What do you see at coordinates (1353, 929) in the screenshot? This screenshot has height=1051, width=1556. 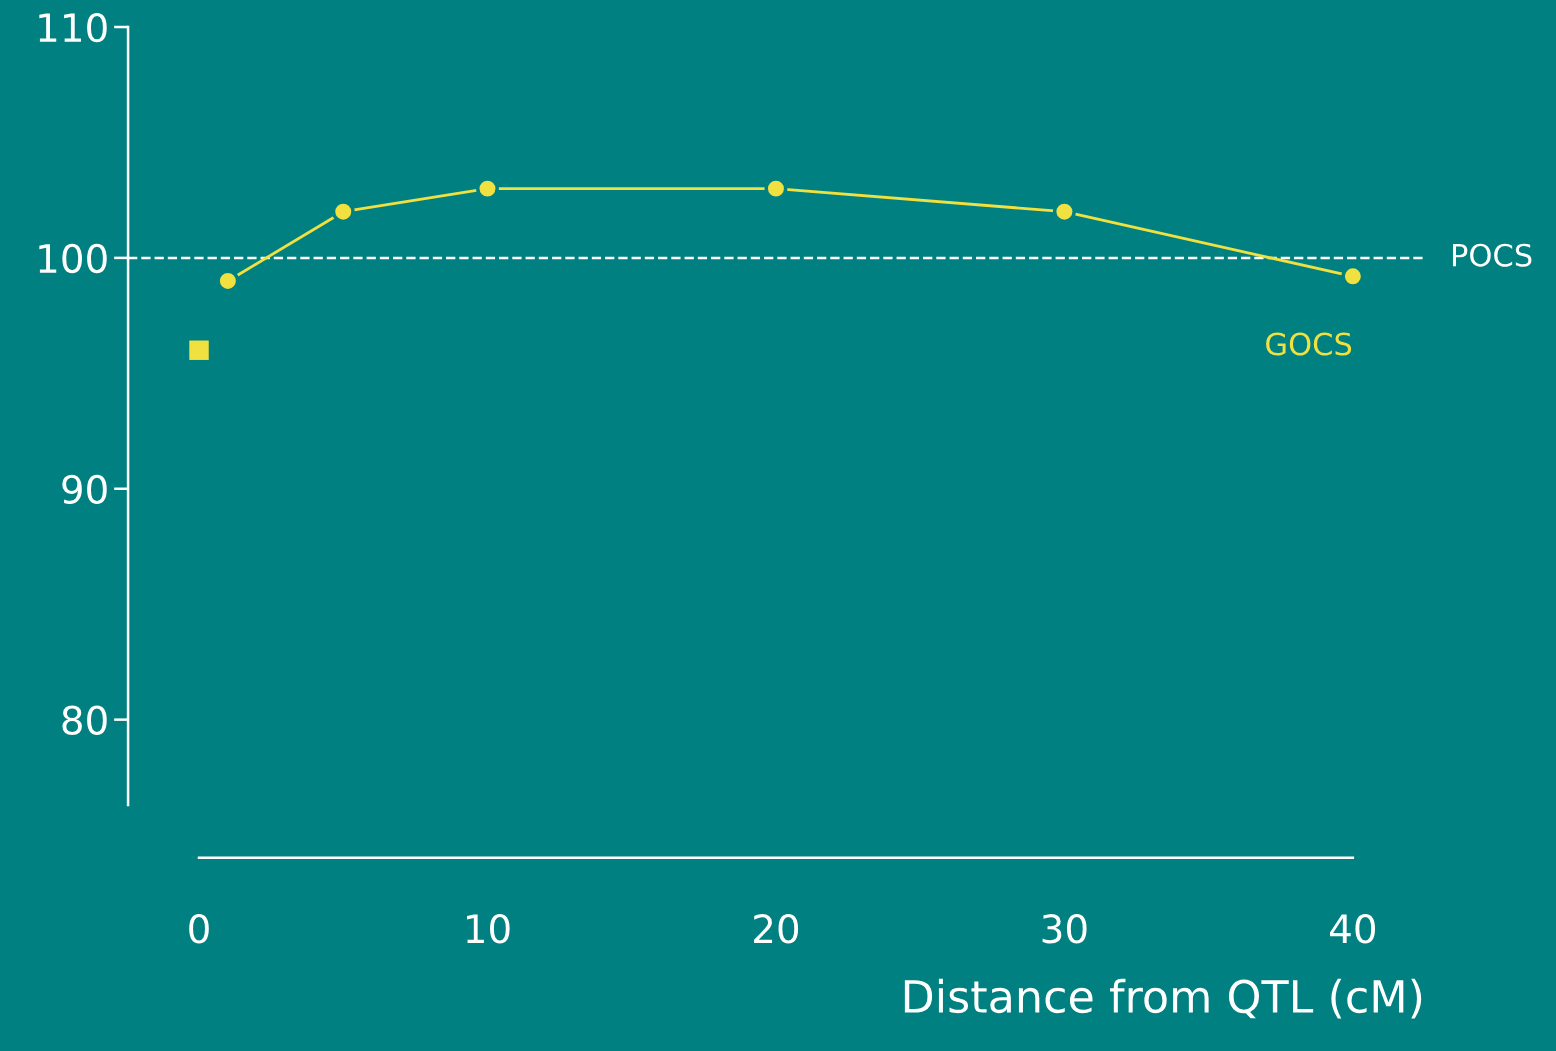 I see `x-tick-label: 40` at bounding box center [1353, 929].